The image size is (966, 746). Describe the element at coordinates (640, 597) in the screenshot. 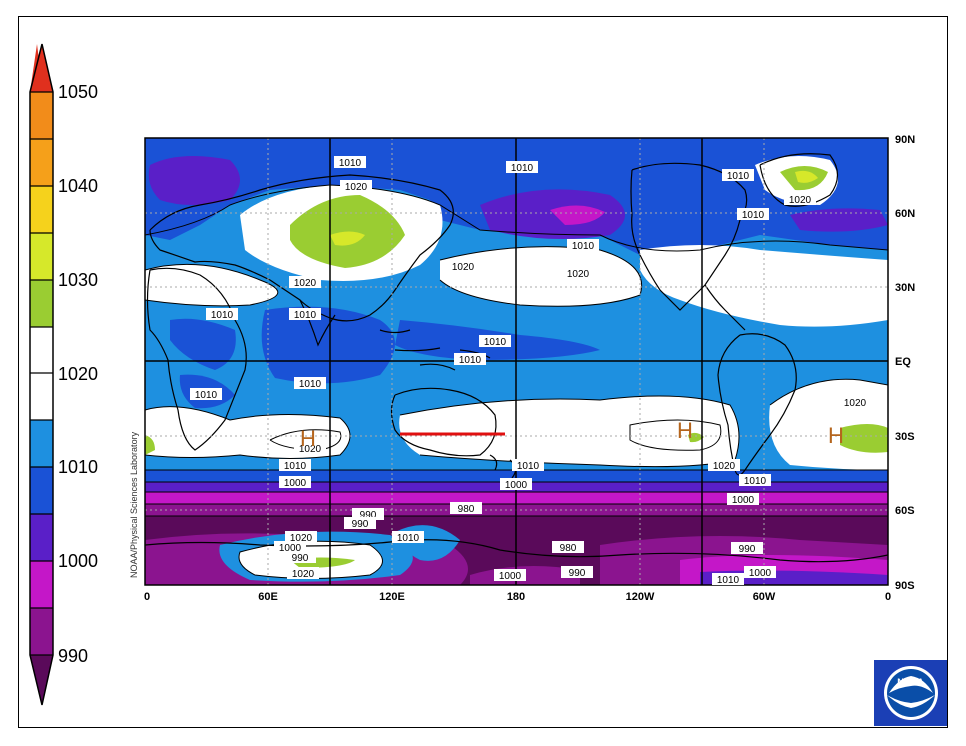

I see `x-tick-label: 120W` at that location.